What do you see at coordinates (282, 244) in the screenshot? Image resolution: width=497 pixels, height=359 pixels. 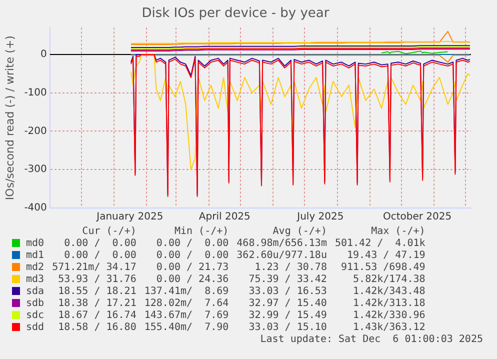 I see `text: 468.98m/656.13m` at bounding box center [282, 244].